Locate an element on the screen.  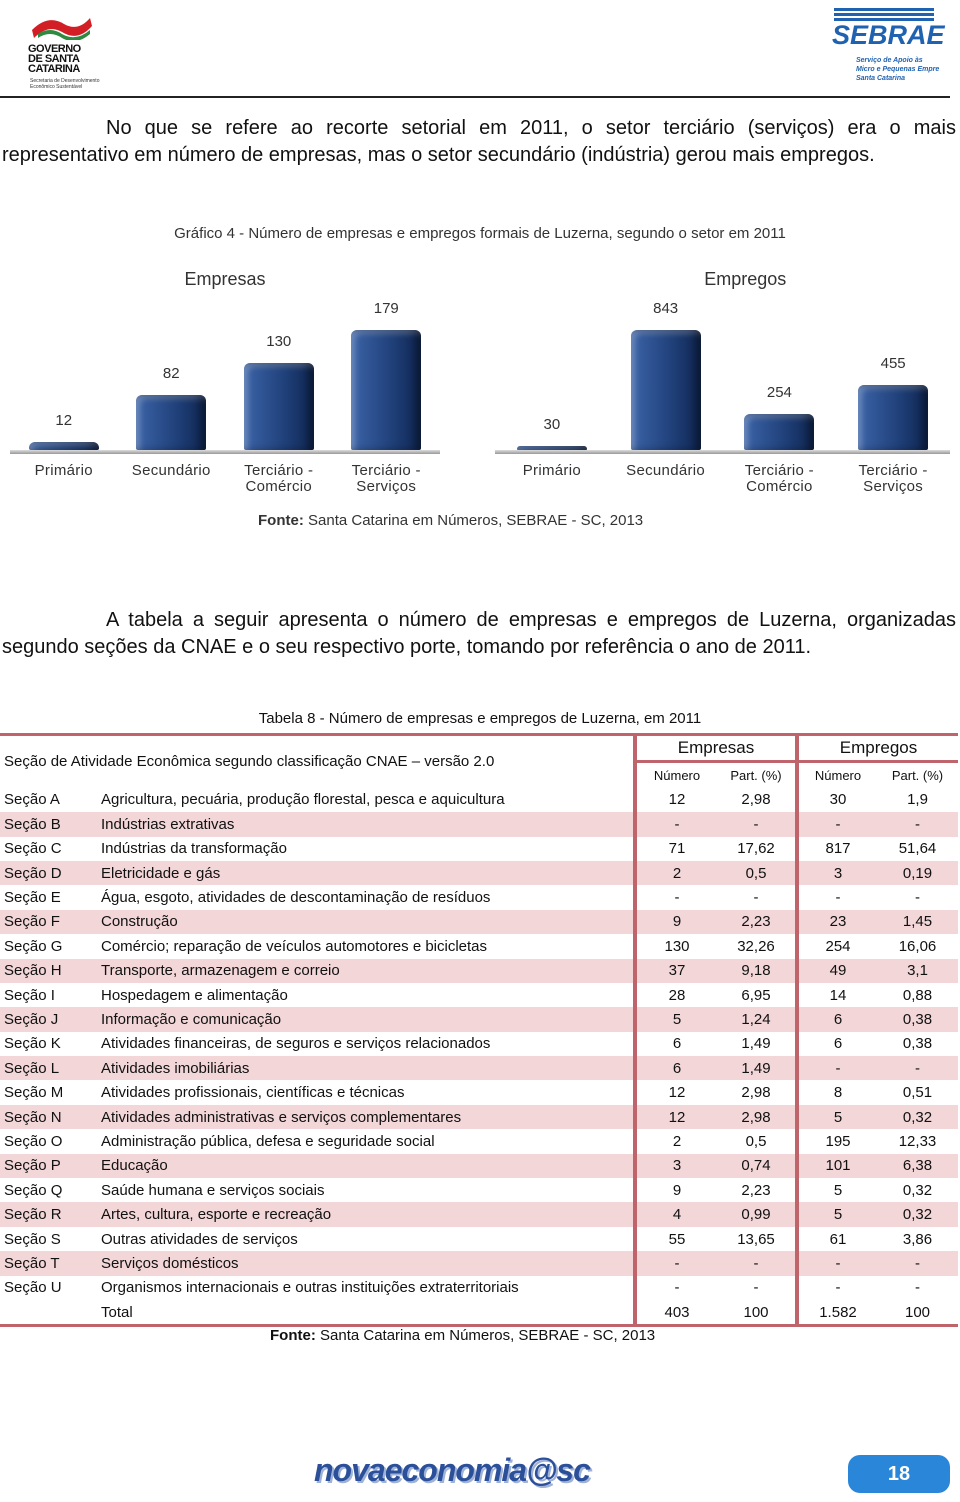
table-row: Seção T Serviços domésticos - - - - is located at coordinates (479, 1263).